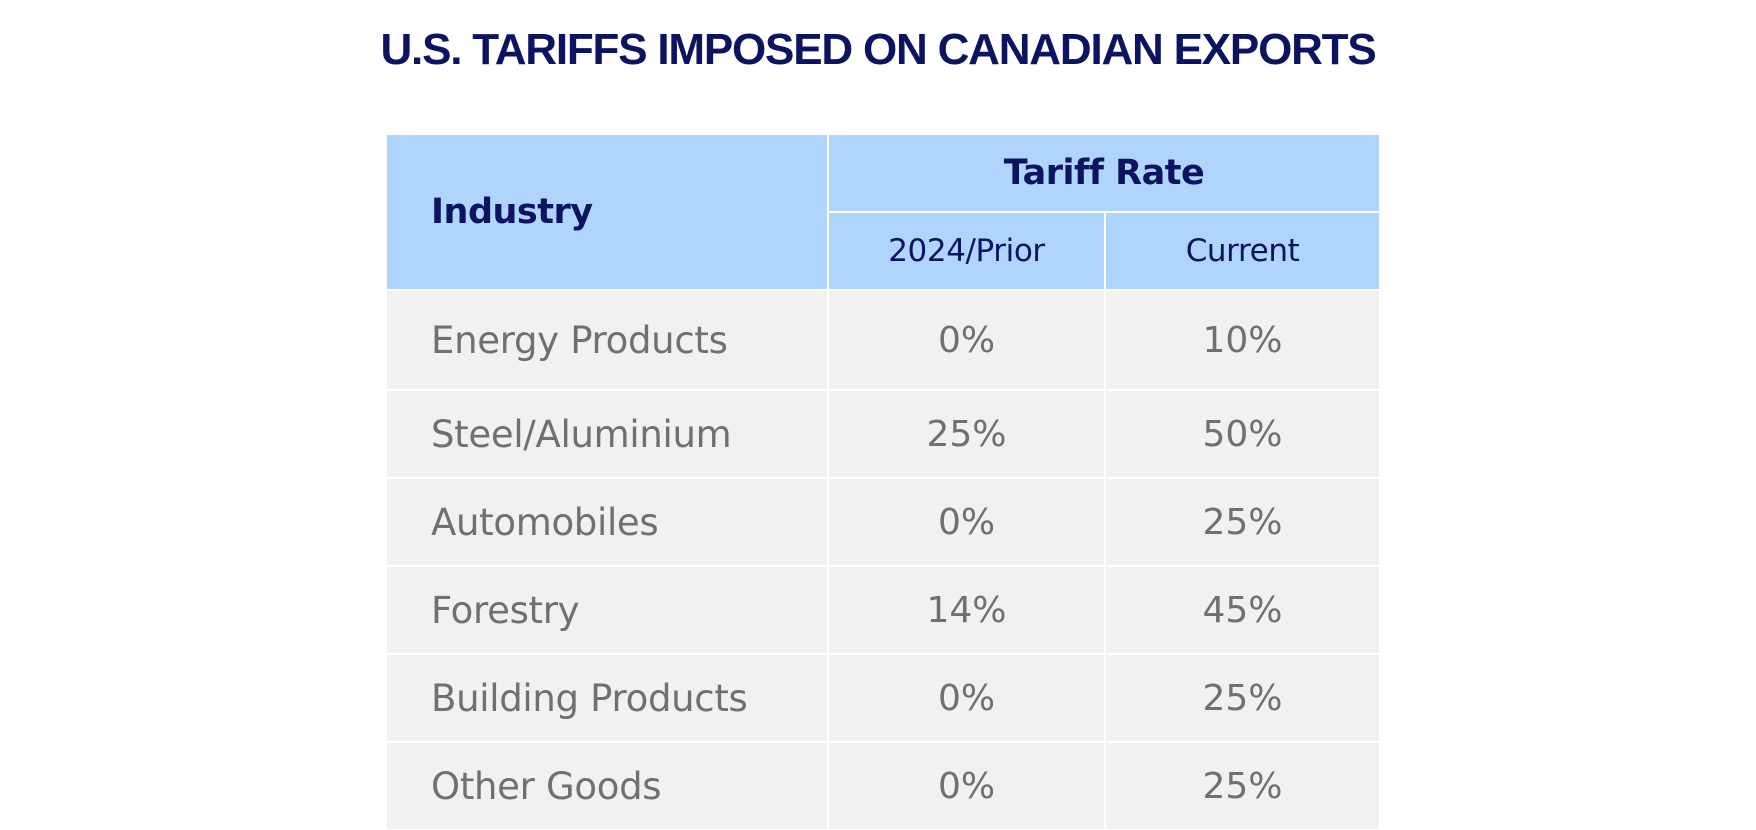 This screenshot has height=830, width=1756. I want to click on current-rate-cell: 10%, so click(1242, 340).